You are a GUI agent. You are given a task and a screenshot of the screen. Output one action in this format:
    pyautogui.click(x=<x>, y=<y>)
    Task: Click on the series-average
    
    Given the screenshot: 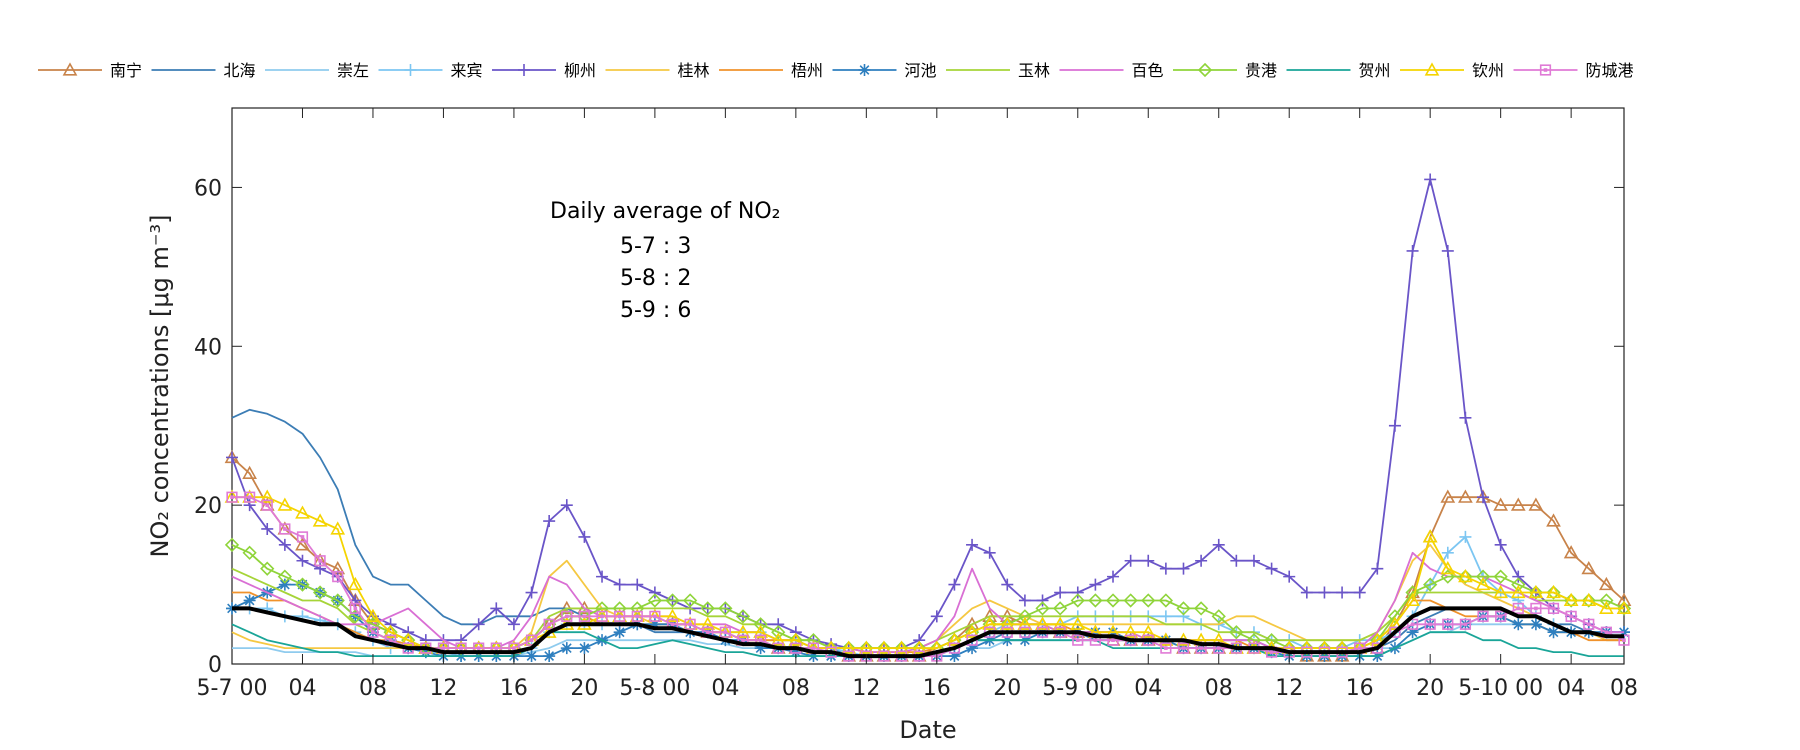 What is the action you would take?
    pyautogui.click(x=928, y=632)
    